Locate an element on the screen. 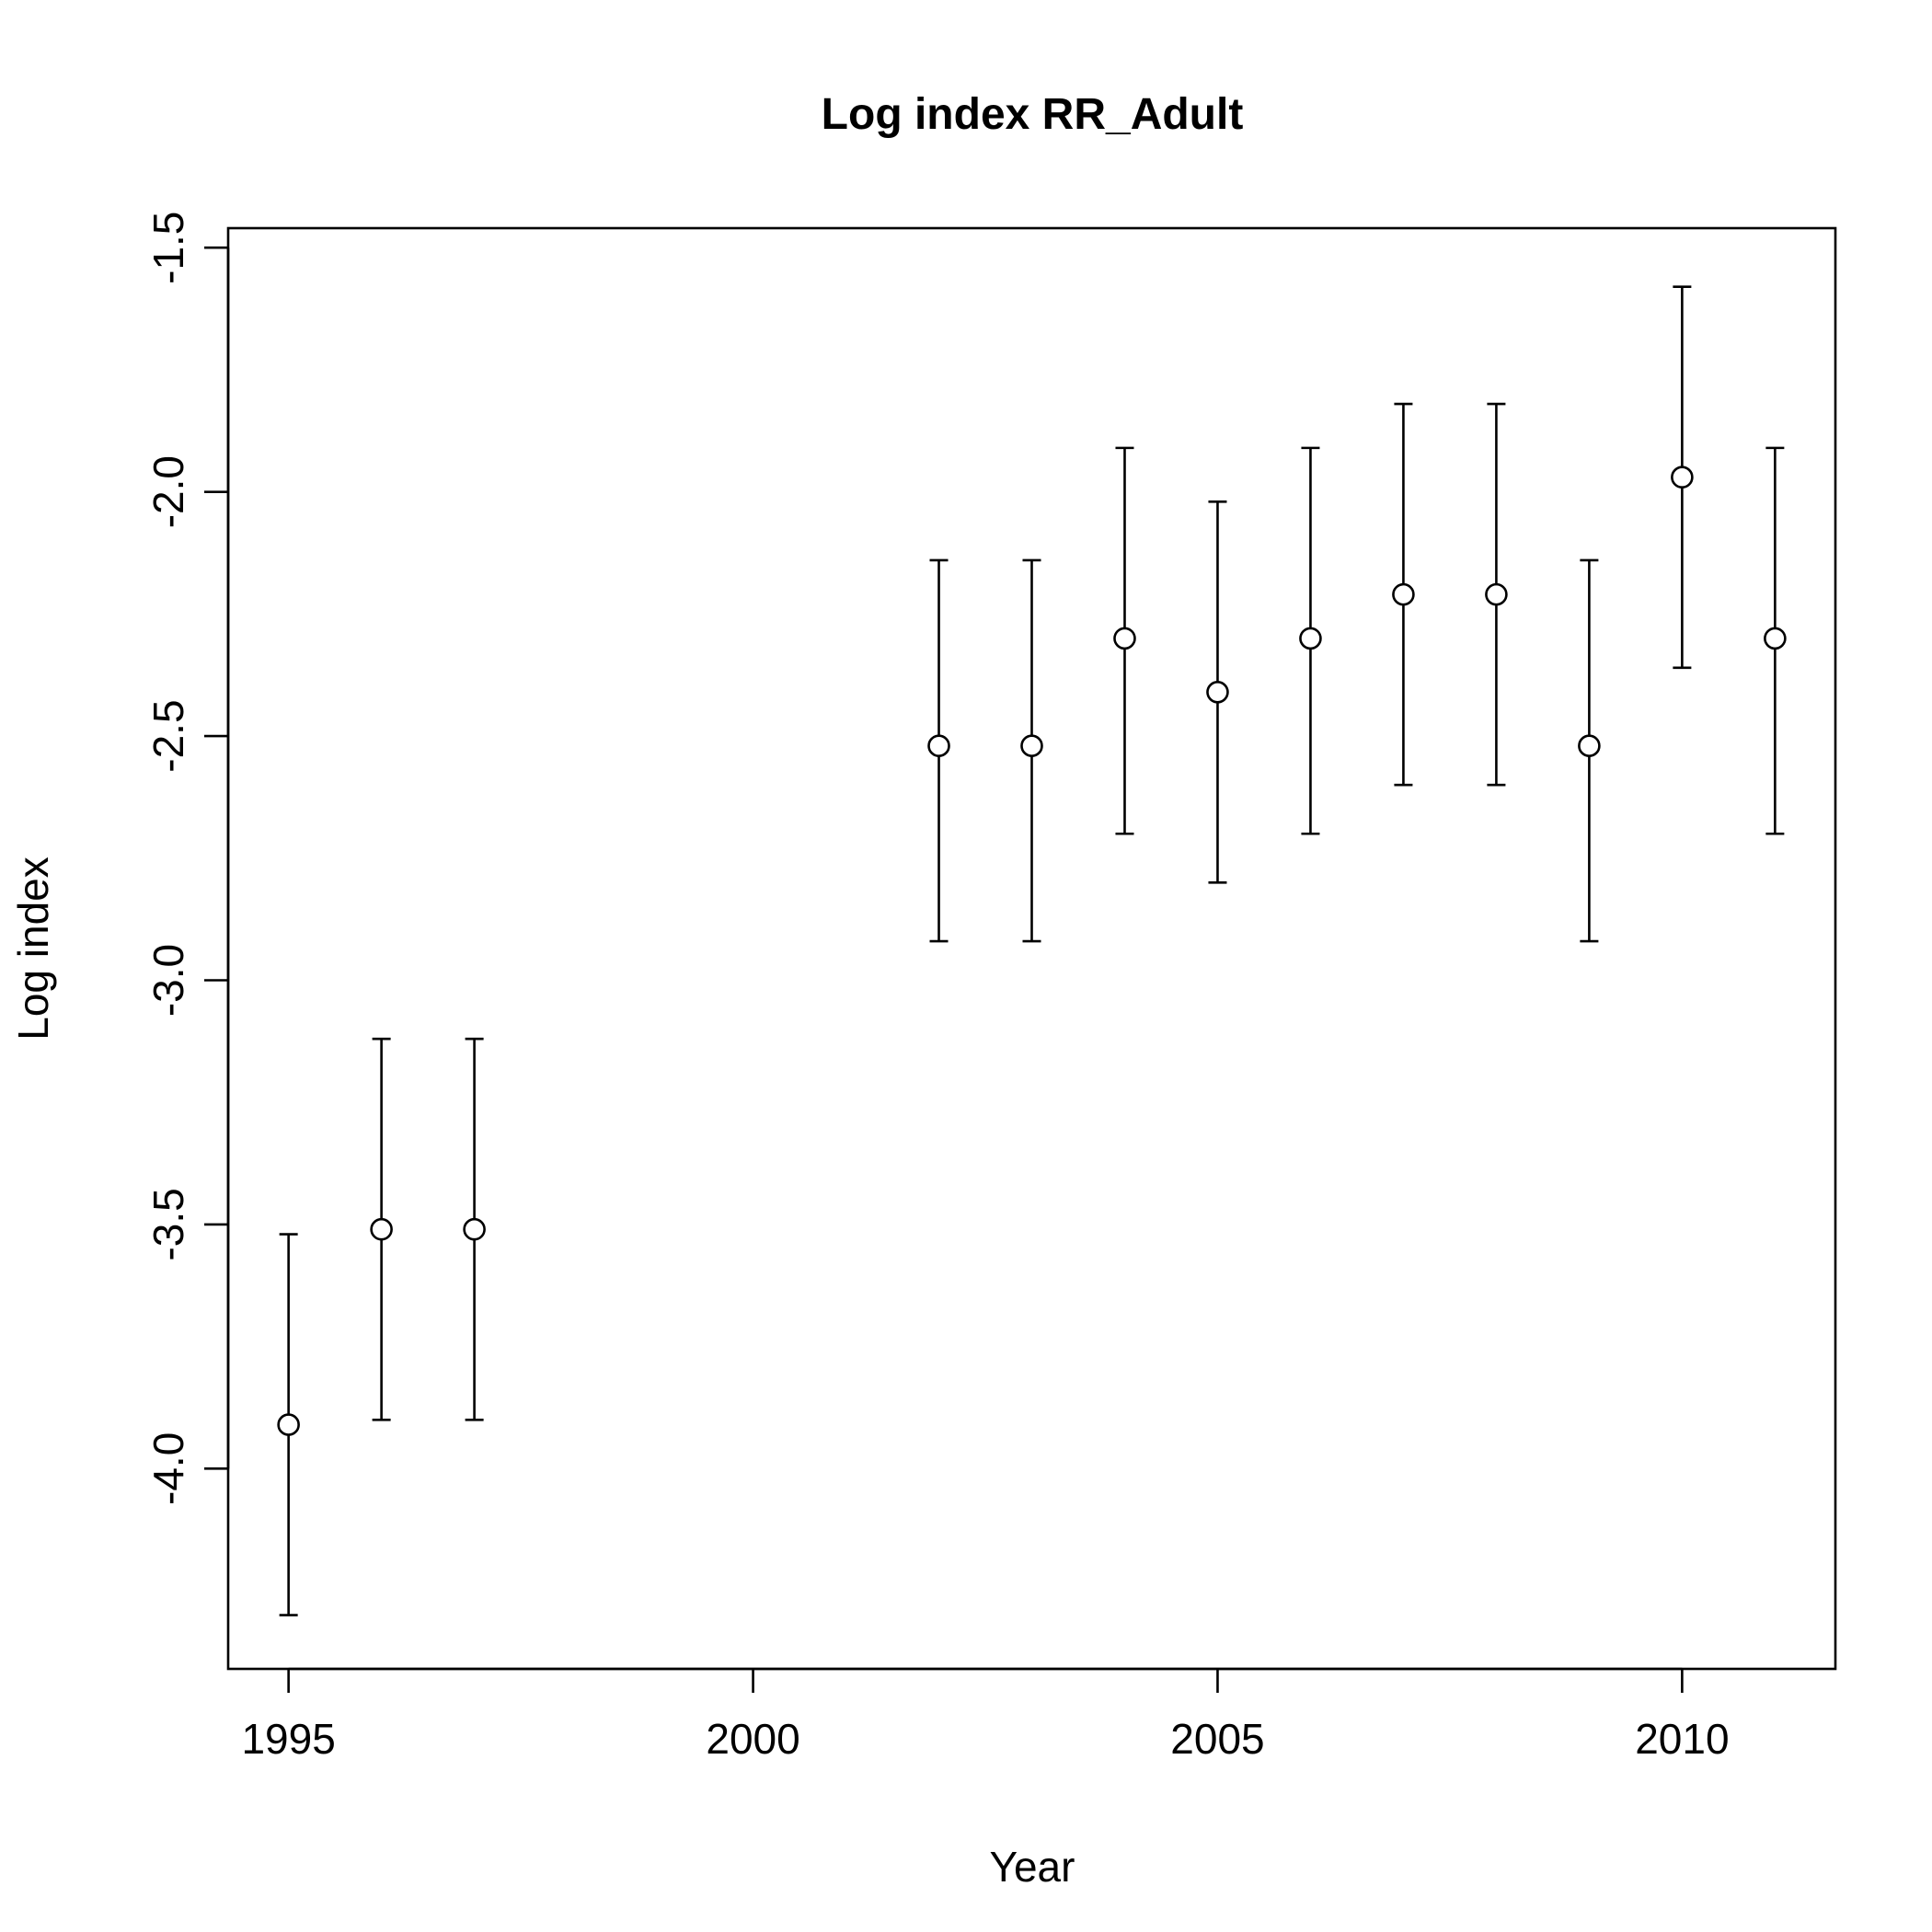  x-tick-label: 2000 is located at coordinates (752, 1739).